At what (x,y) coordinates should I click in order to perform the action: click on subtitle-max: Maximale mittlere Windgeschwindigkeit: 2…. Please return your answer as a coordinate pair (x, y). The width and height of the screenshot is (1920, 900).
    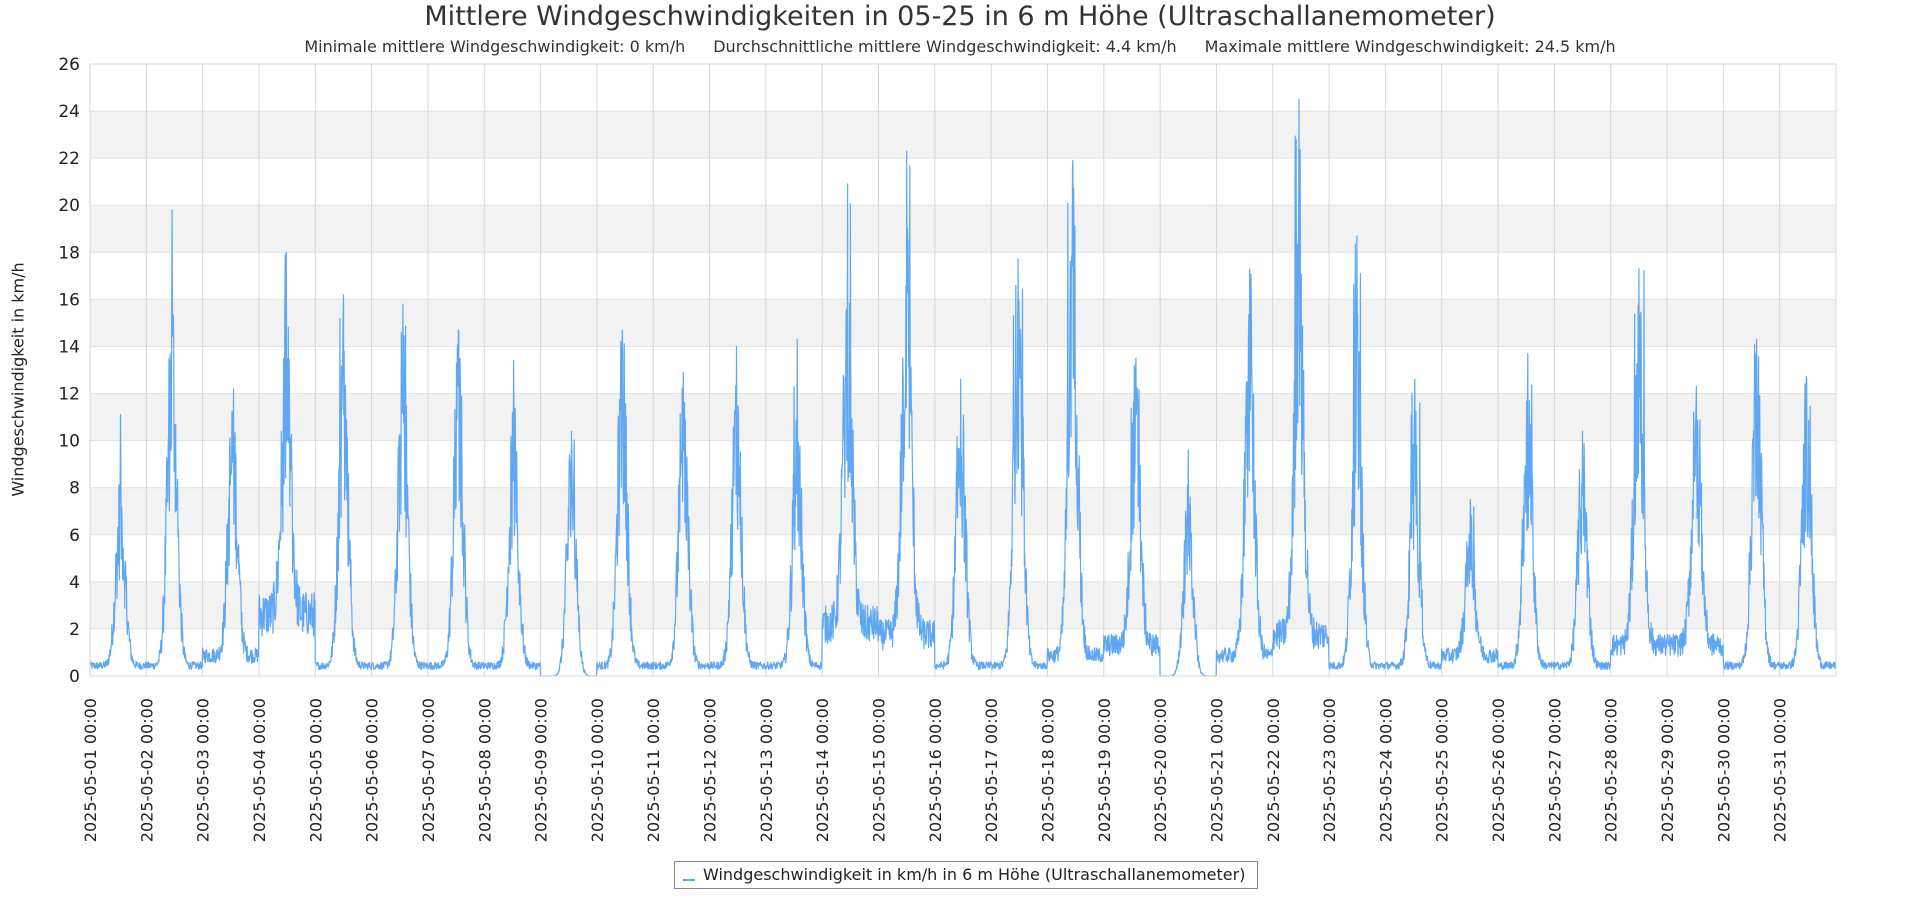
    Looking at the image, I should click on (1410, 46).